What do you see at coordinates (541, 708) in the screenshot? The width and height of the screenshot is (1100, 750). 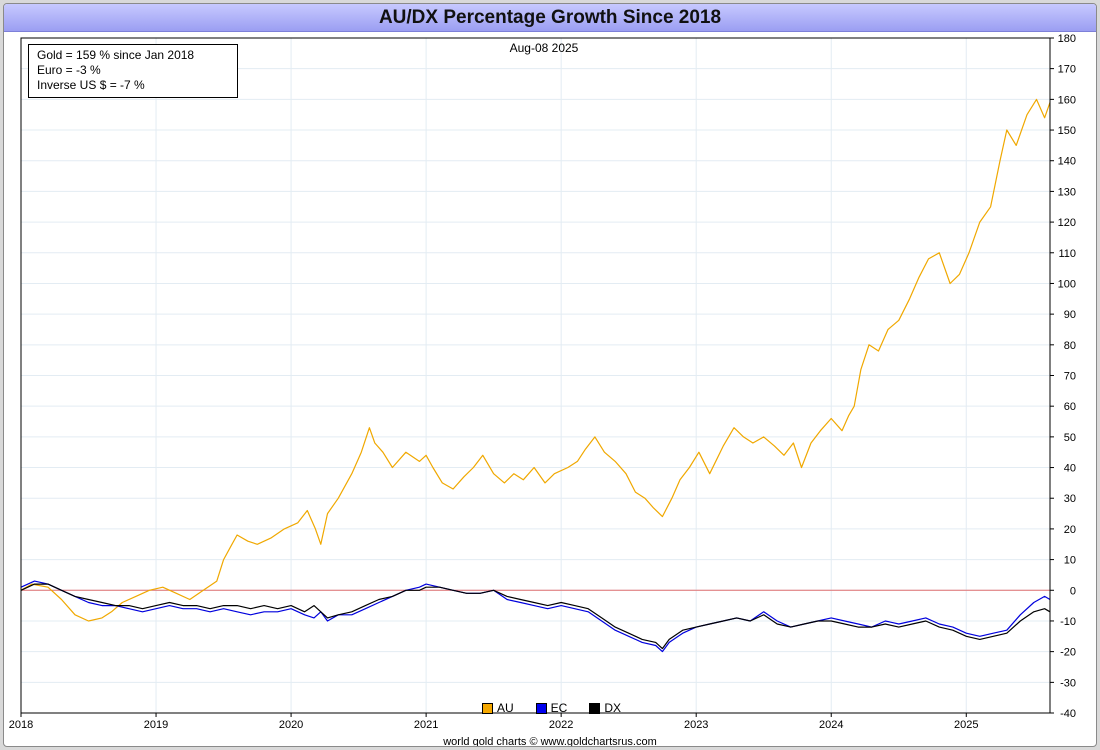 I see `legend-swatch-ec` at bounding box center [541, 708].